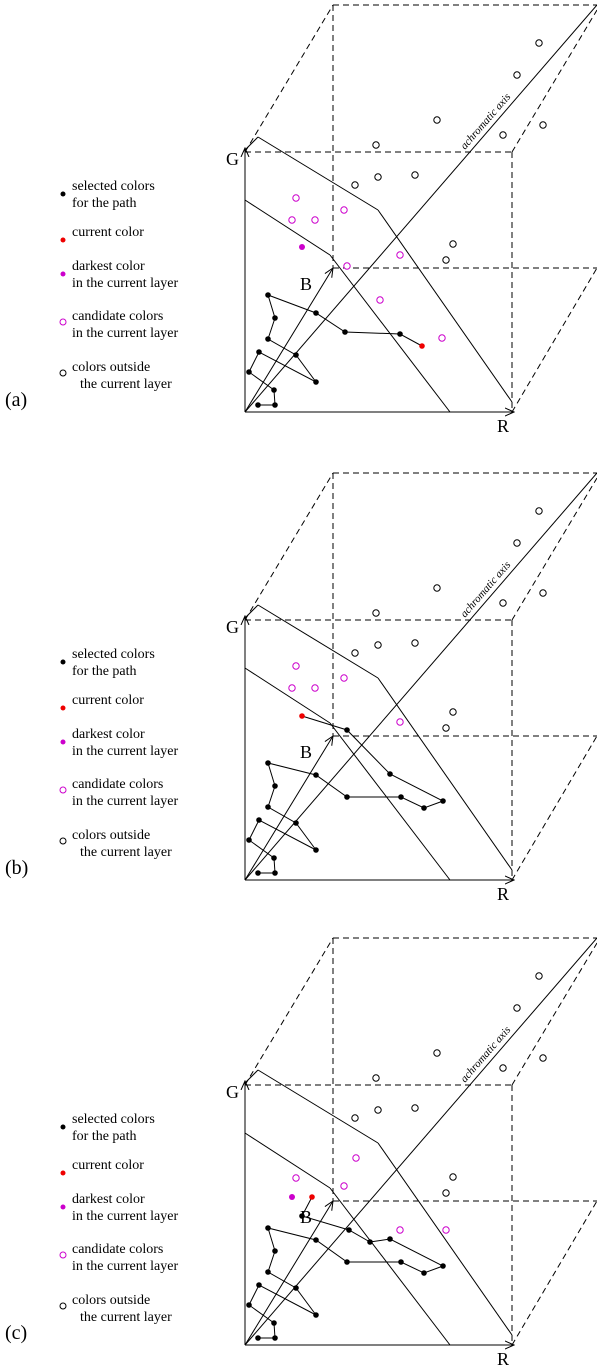  Describe the element at coordinates (108, 1165) in the screenshot. I see `legend-text: current color` at that location.